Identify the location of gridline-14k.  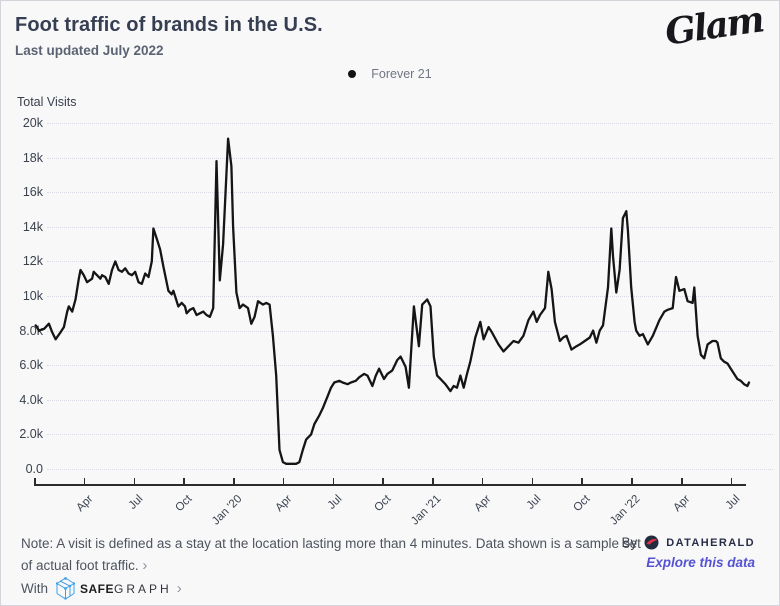
(410, 227).